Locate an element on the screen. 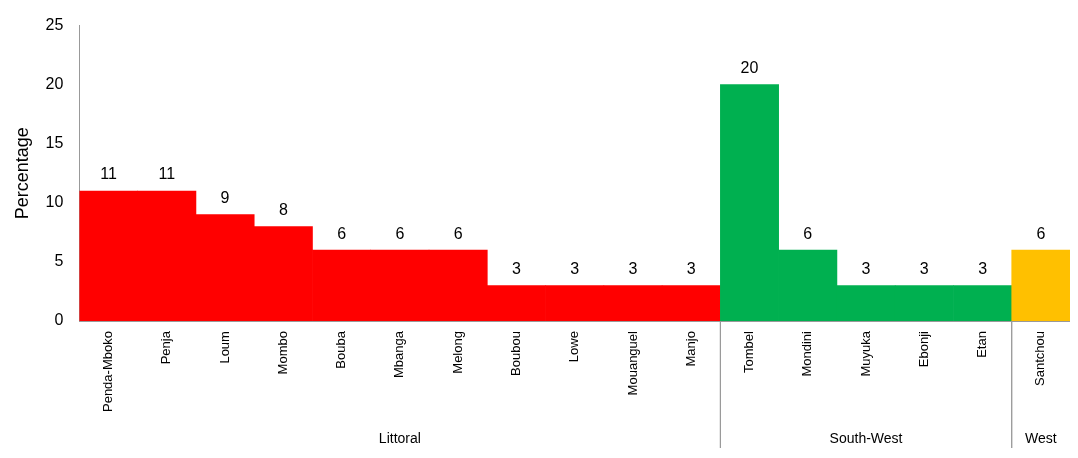  x-tick-label: Lowe is located at coordinates (574, 347).